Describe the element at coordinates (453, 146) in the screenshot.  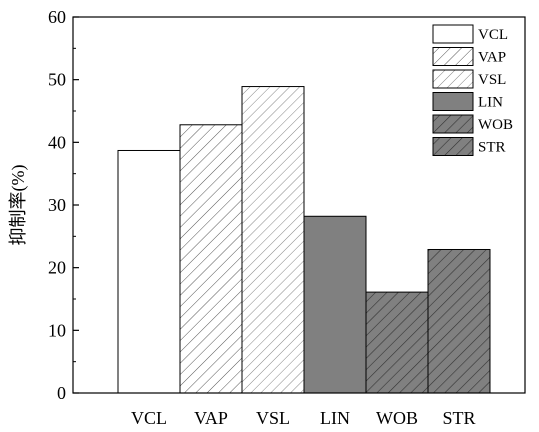
I see `legend-swatch-str` at that location.